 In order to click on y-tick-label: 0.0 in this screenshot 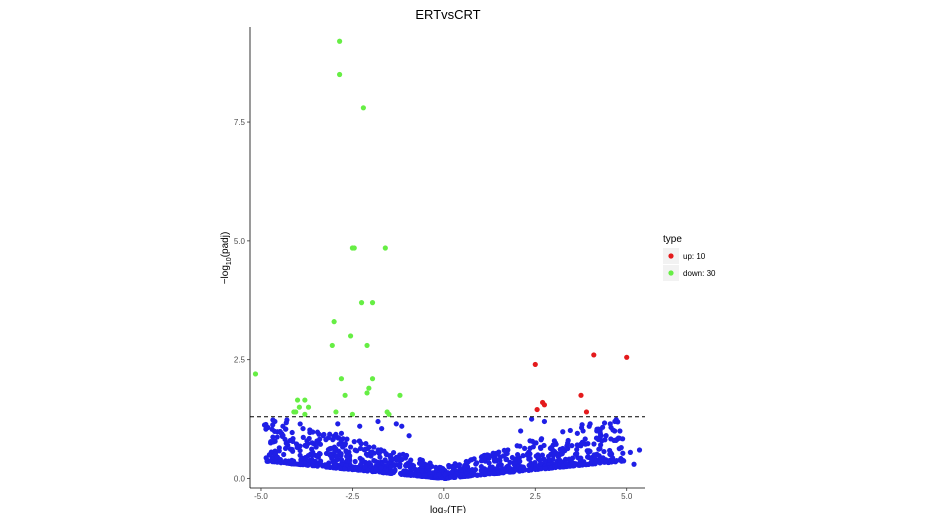, I will do `click(240, 478)`.